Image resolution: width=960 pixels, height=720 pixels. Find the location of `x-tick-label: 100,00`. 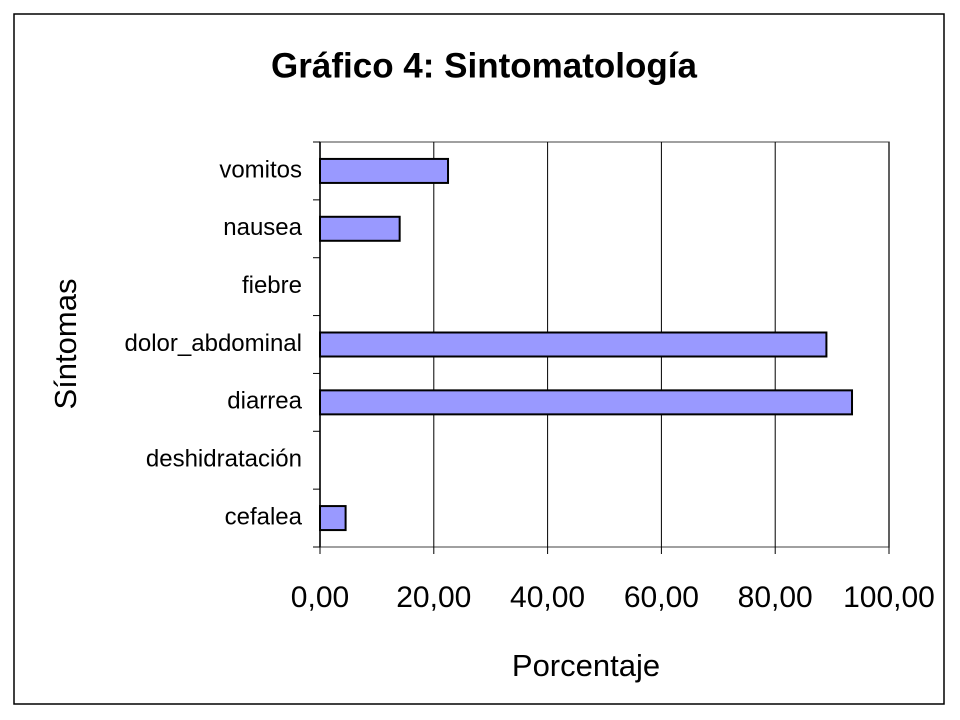

x-tick-label: 100,00 is located at coordinates (889, 597).